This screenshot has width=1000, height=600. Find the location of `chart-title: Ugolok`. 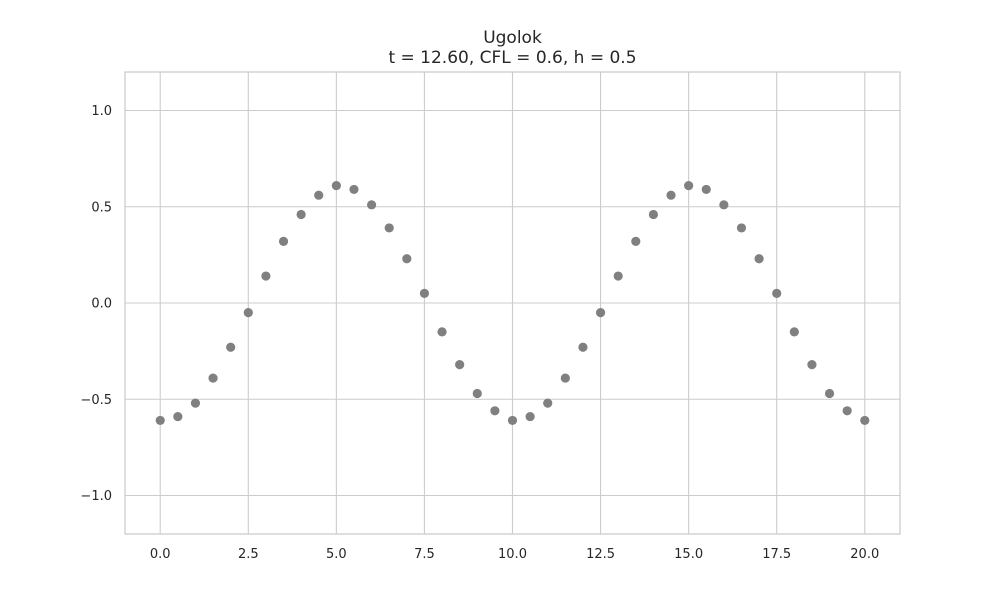

chart-title: Ugolok is located at coordinates (512, 38).